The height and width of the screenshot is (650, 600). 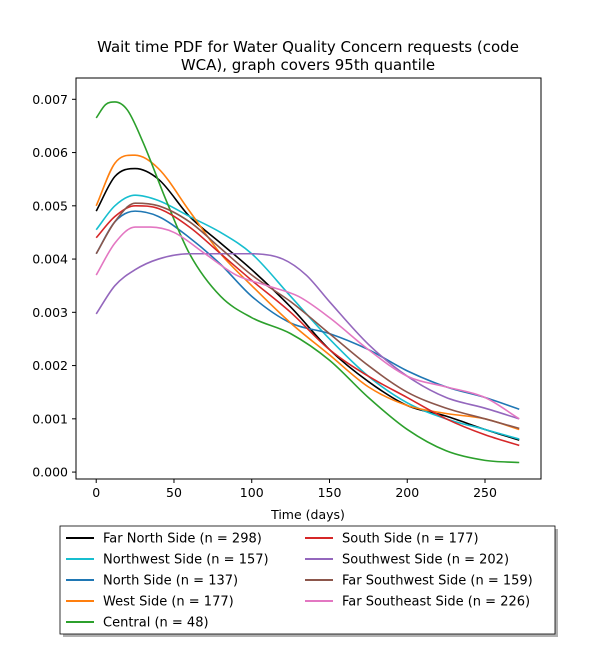 What do you see at coordinates (186, 560) in the screenshot?
I see `legend-entry-label: Northwest Side (n = 157)` at bounding box center [186, 560].